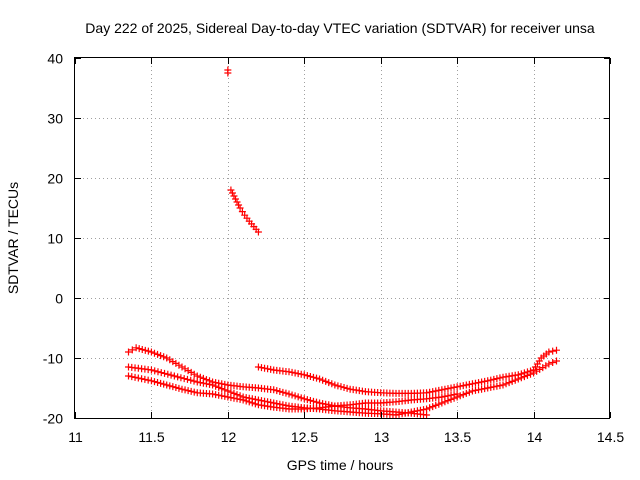 The image size is (640, 480). What do you see at coordinates (382, 437) in the screenshot?
I see `x-tick-label: 13` at bounding box center [382, 437].